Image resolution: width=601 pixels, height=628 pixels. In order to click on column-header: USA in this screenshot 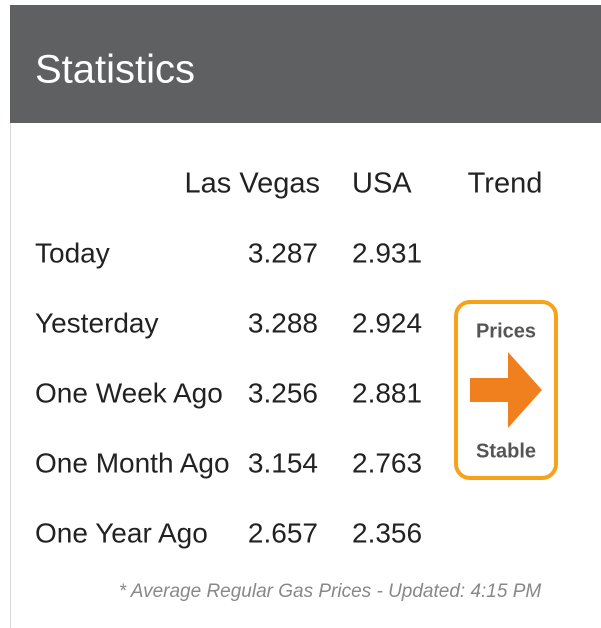, I will do `click(382, 184)`.